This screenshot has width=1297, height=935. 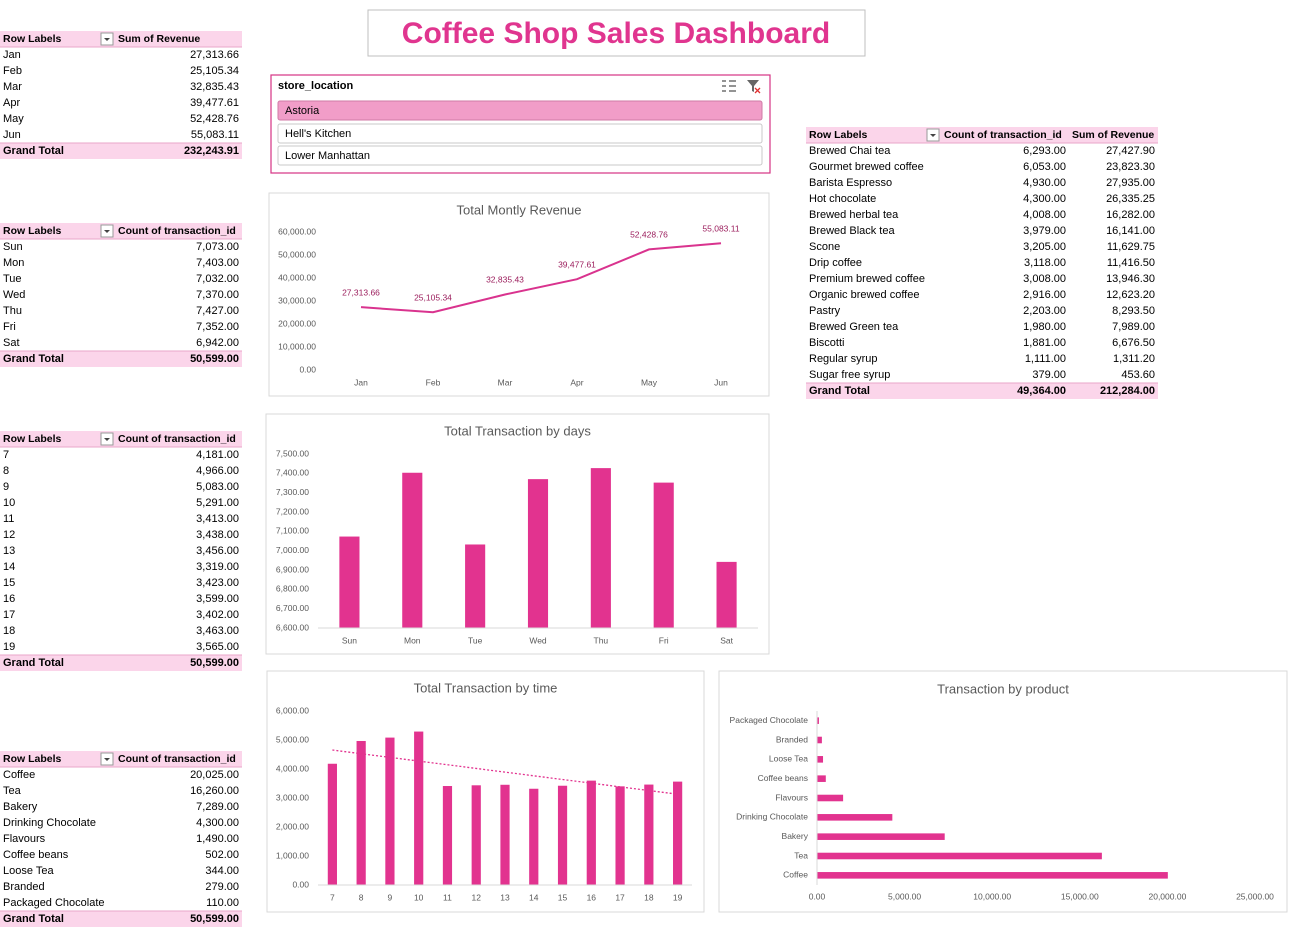 I want to click on table-value-cell: 3,423.00, so click(x=217, y=583).